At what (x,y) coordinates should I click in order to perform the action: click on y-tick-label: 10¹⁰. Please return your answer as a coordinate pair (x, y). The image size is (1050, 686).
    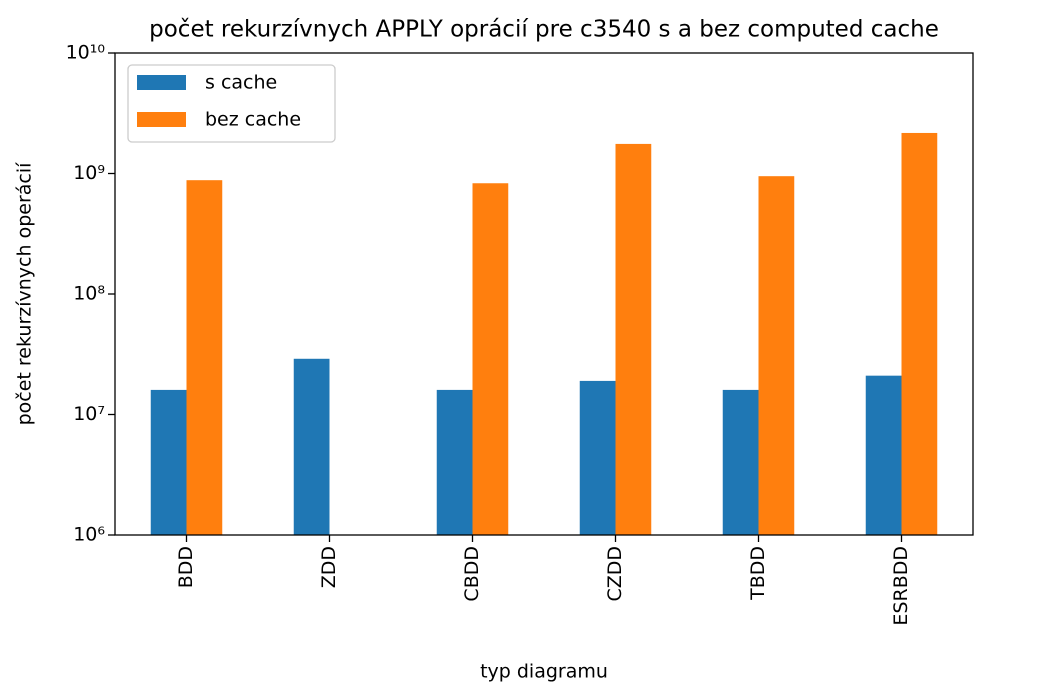
    Looking at the image, I should click on (85, 53).